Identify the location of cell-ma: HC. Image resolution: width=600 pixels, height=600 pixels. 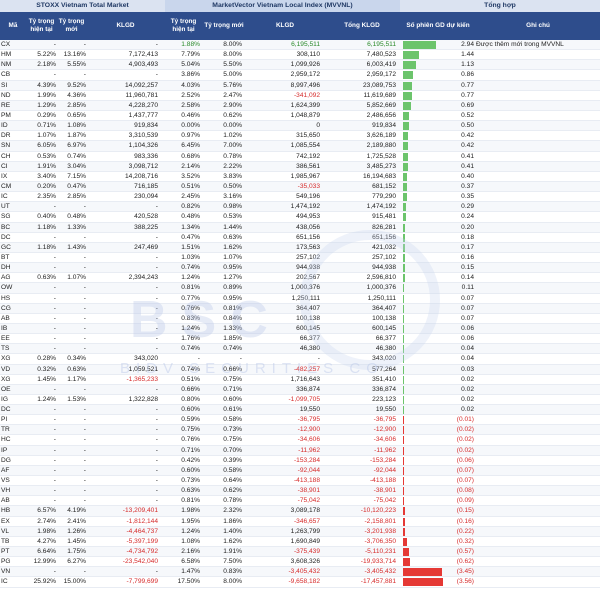
(6, 440).